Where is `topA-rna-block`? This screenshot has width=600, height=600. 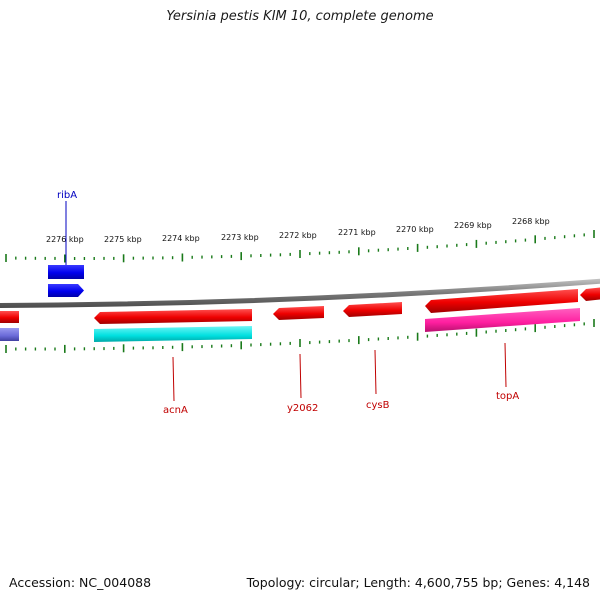 topA-rna-block is located at coordinates (502, 320).